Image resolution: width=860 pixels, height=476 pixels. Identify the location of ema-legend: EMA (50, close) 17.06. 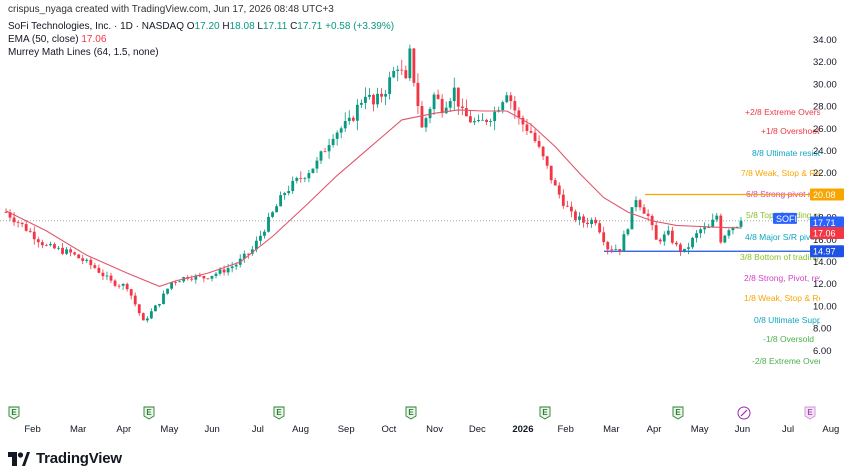
(57, 39).